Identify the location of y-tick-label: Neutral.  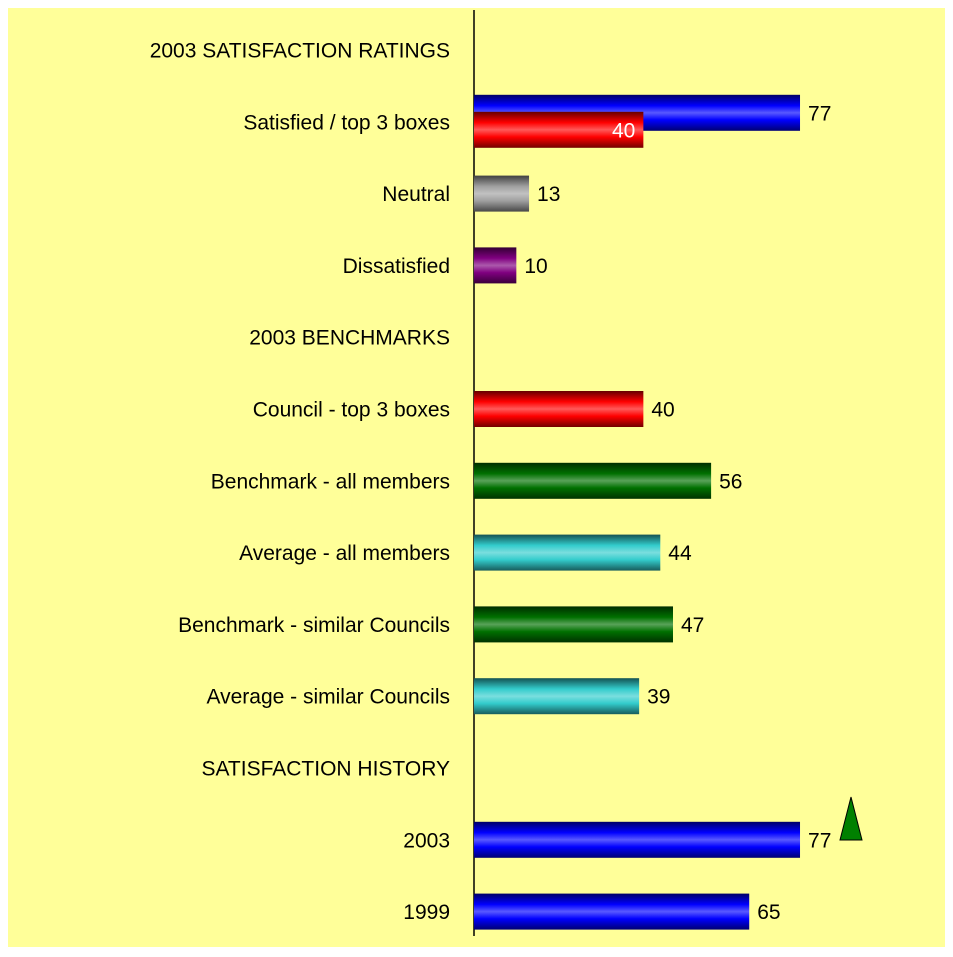
(416, 194).